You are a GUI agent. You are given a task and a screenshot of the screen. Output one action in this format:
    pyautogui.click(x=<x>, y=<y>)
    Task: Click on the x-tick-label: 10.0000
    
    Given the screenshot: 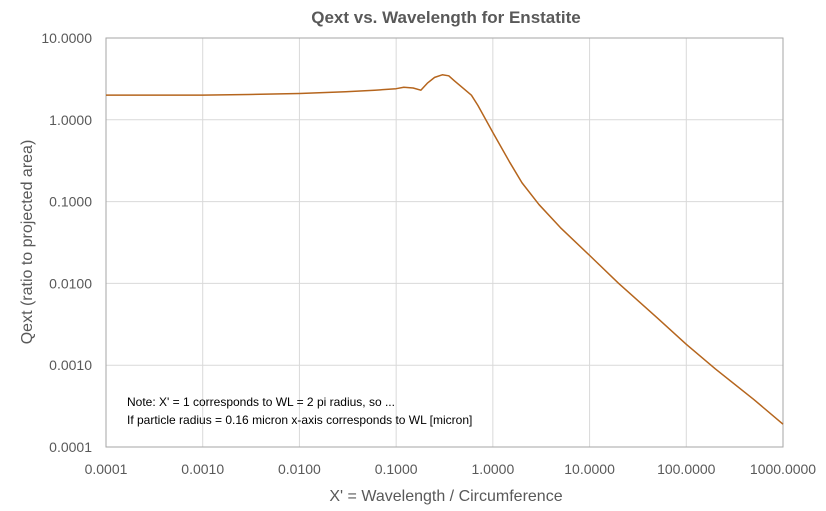 What is the action you would take?
    pyautogui.click(x=589, y=469)
    